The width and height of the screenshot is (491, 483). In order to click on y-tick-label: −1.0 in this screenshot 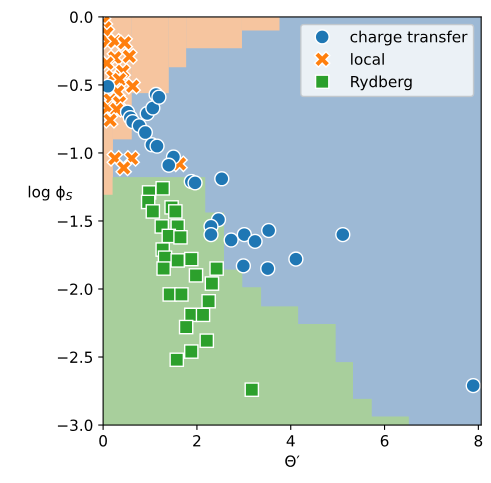, I will do `click(75, 153)`.